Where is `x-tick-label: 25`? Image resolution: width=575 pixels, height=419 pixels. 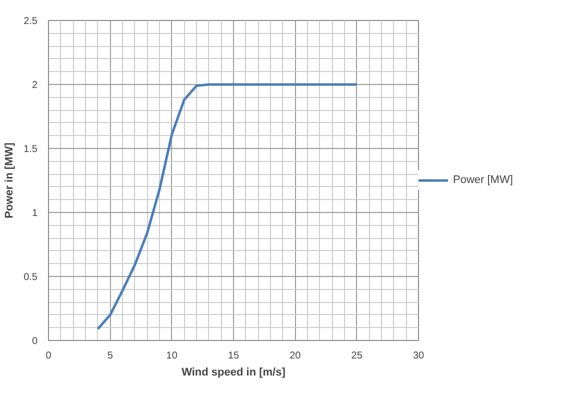 x-tick-label: 25 is located at coordinates (357, 356).